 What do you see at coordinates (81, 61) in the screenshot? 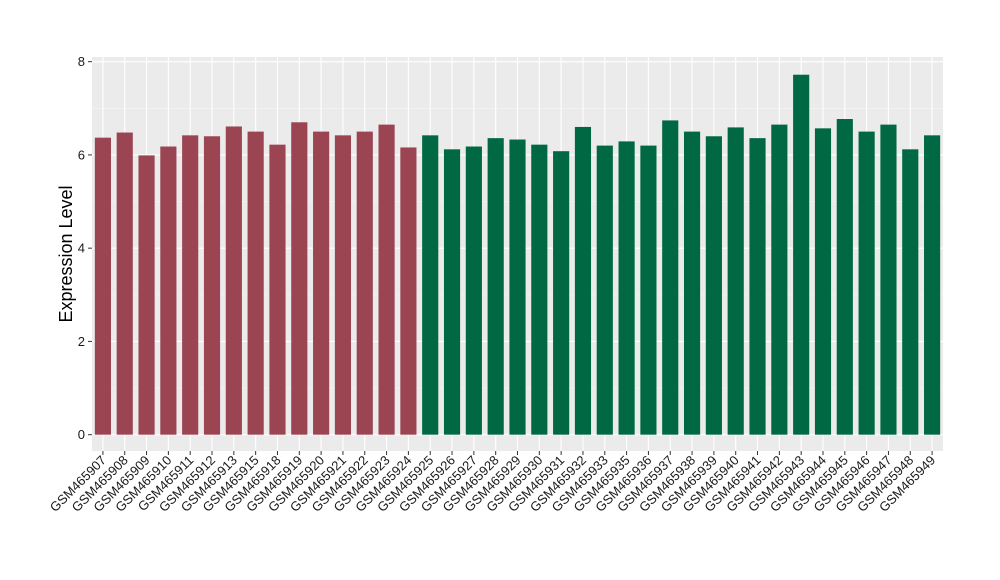
I see `y-tick-label: 8` at bounding box center [81, 61].